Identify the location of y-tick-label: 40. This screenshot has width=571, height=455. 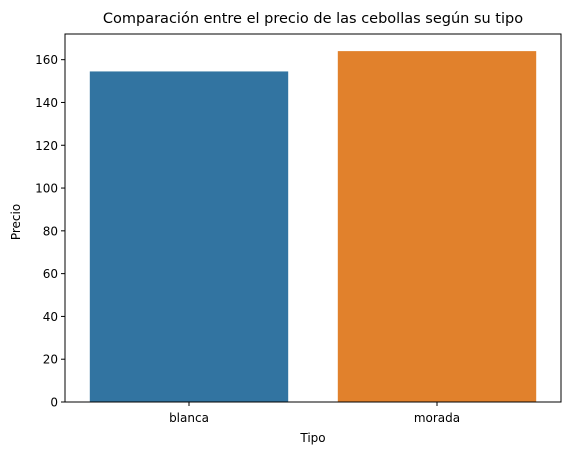
(50, 317).